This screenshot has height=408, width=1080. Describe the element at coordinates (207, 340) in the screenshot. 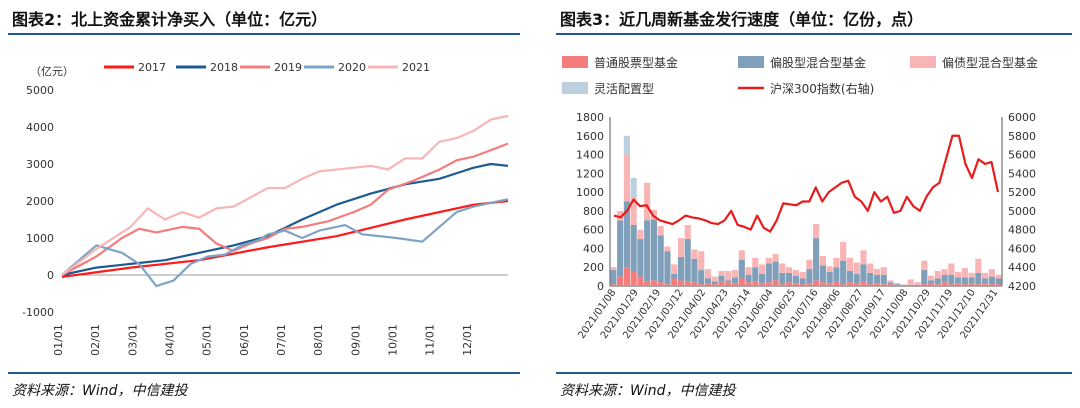

I see `x-tick-label: 05/01` at that location.